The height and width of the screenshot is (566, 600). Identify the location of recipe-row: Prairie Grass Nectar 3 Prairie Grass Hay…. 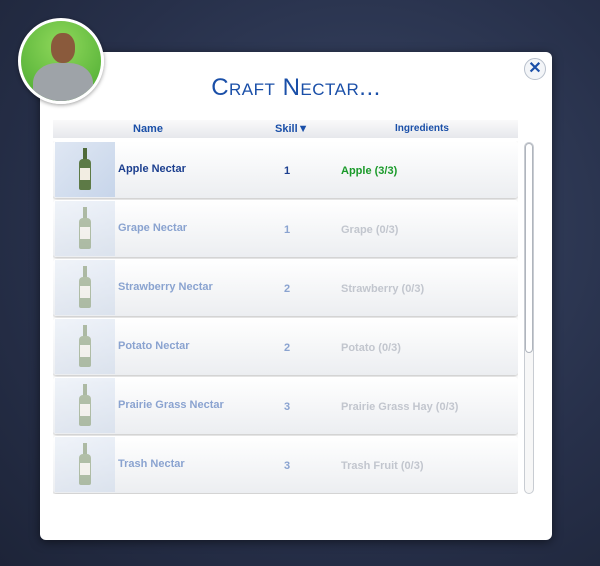
(285, 405).